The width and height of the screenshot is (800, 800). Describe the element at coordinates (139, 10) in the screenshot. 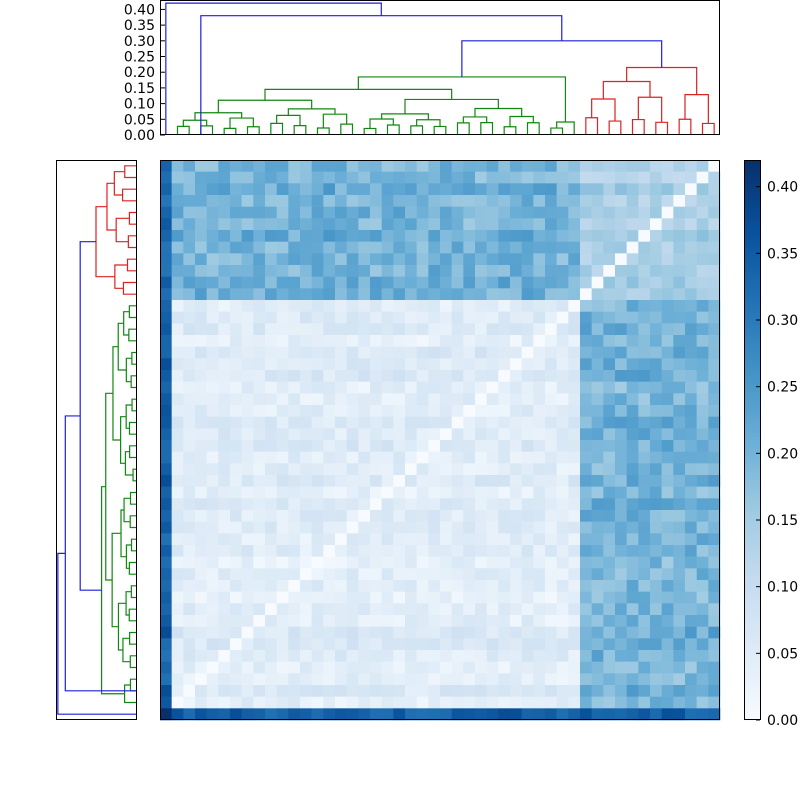

I see `y-tick-label: 0.40` at that location.